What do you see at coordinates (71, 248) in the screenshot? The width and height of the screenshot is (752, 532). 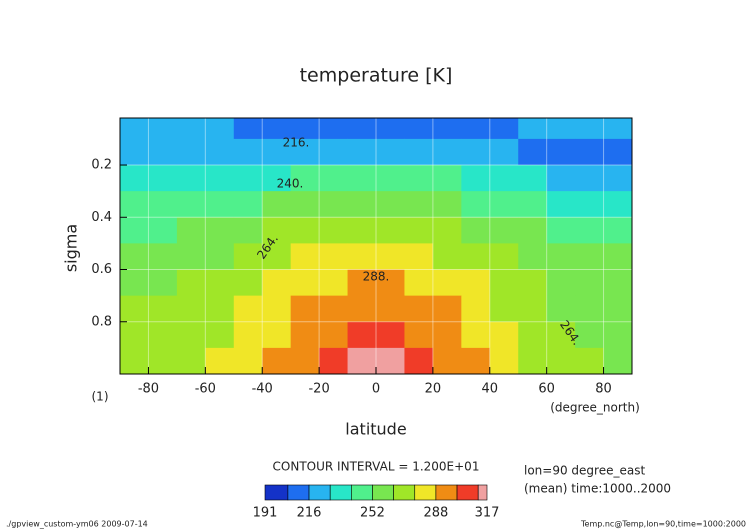 I see `y-axis-label: sigma` at bounding box center [71, 248].